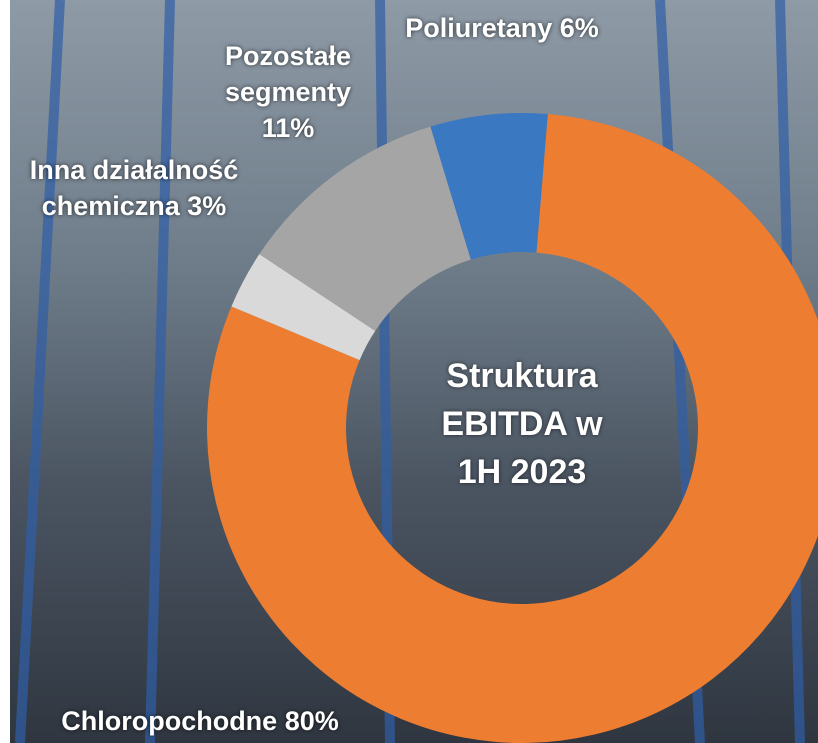 The height and width of the screenshot is (743, 818). I want to click on category-label: Pozostałe segmenty, so click(288, 74).